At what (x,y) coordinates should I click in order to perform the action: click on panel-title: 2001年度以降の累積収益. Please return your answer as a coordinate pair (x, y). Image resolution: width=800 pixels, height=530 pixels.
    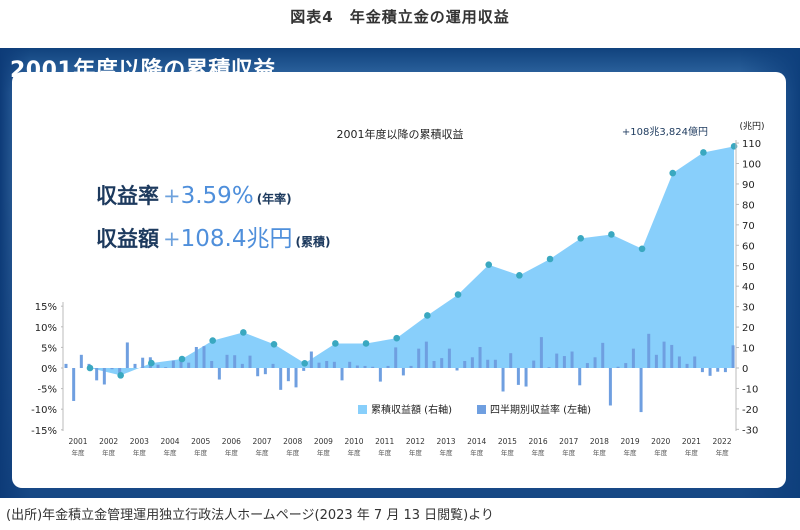
    Looking at the image, I should click on (143, 70).